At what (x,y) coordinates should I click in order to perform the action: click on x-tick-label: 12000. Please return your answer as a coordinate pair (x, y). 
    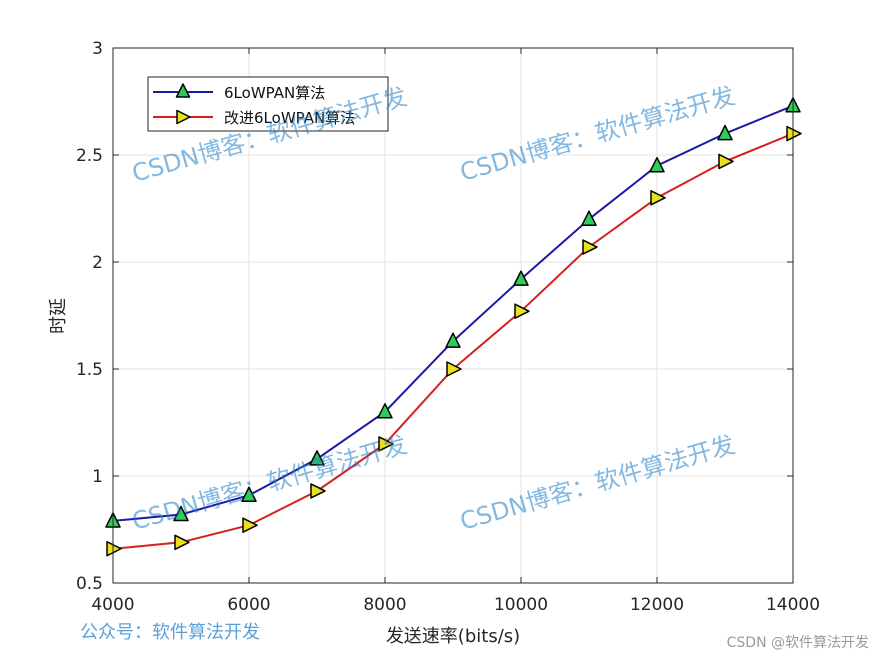
    Looking at the image, I should click on (657, 605).